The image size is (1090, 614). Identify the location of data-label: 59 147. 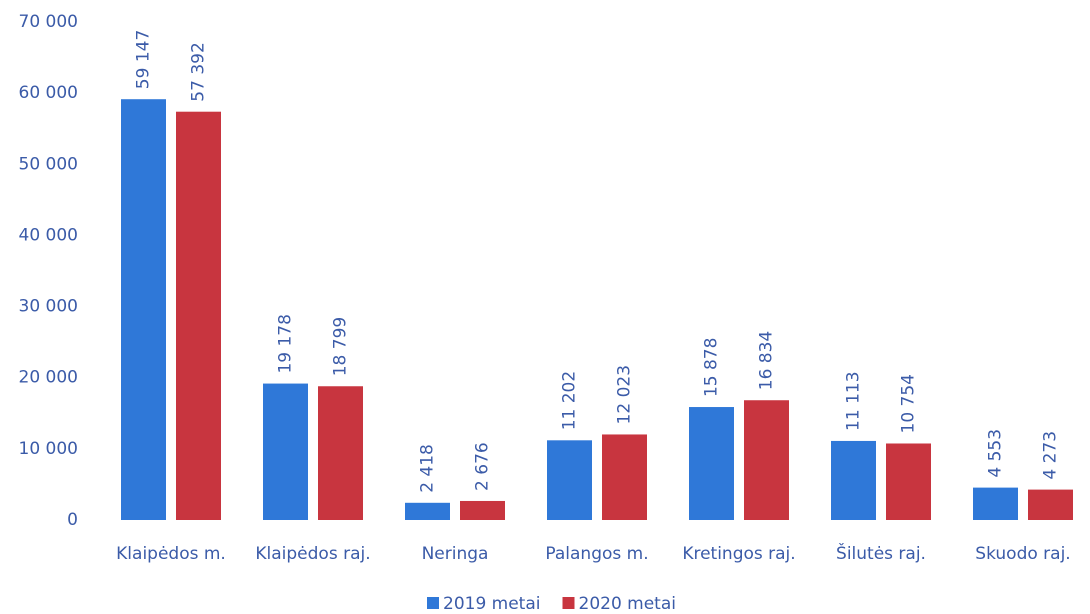
(144, 59).